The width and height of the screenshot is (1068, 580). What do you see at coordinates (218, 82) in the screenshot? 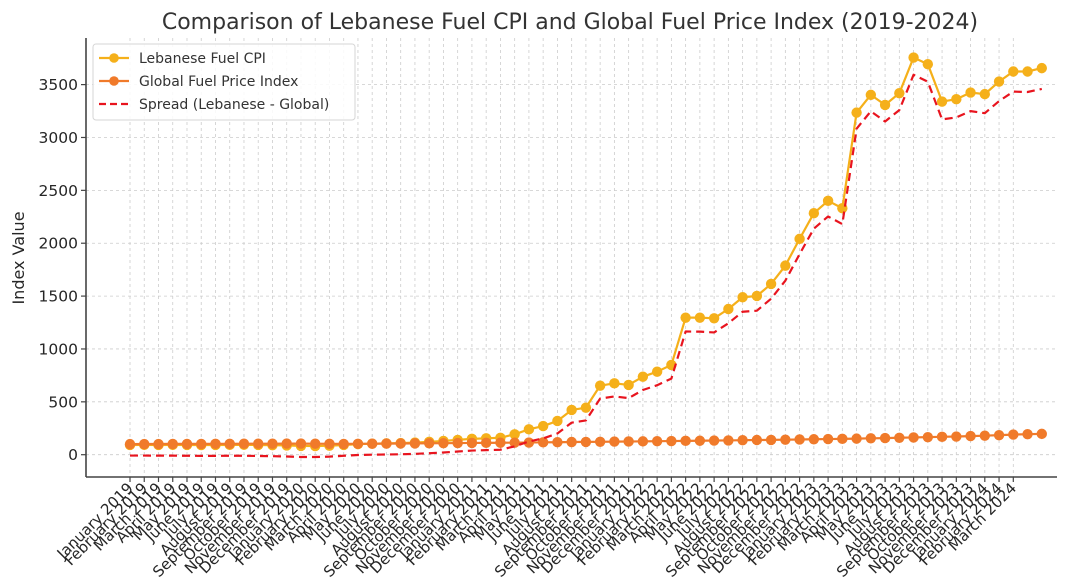
I see `legend-label: Global Fuel Price Index` at bounding box center [218, 82].